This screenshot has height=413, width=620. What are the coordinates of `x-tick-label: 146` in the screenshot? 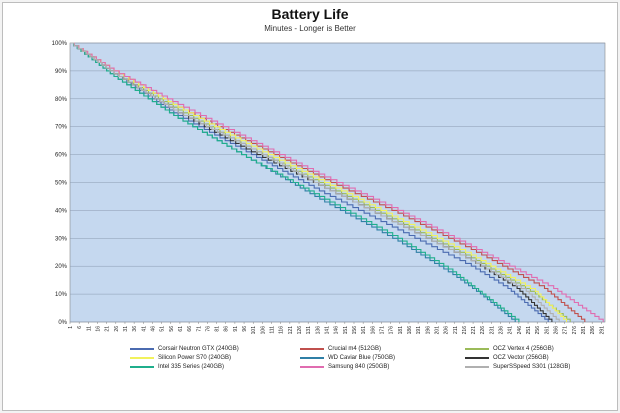 It's located at (337, 330).